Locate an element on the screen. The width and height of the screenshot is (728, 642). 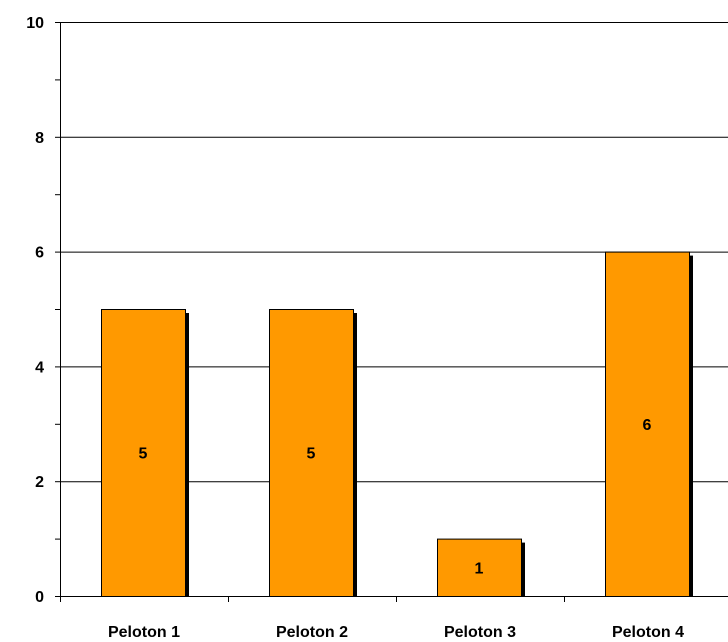
y-tick-label: 4 is located at coordinates (39, 367).